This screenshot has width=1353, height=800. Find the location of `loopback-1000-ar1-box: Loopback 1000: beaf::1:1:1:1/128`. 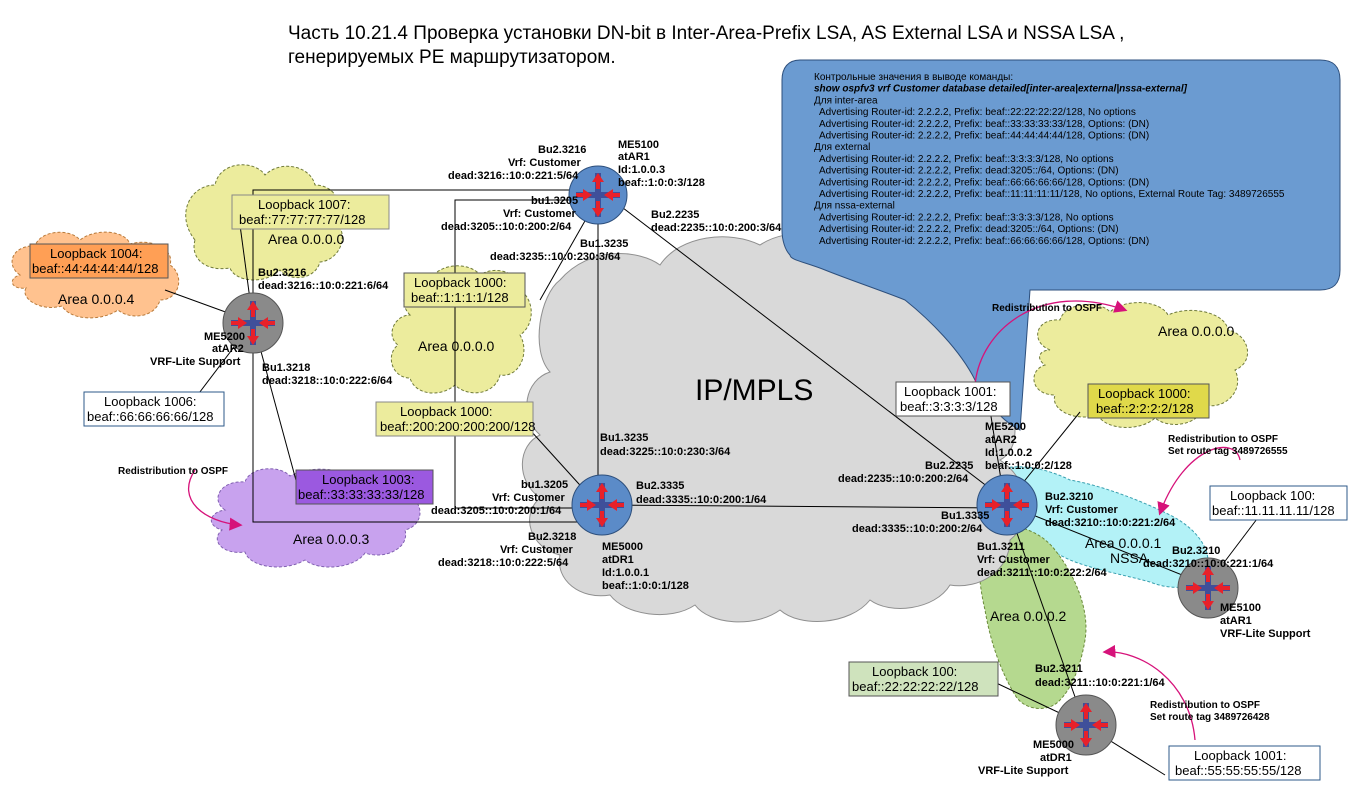

loopback-1000-ar1-box: Loopback 1000: beaf::1:1:1:1/128 is located at coordinates (464, 290).